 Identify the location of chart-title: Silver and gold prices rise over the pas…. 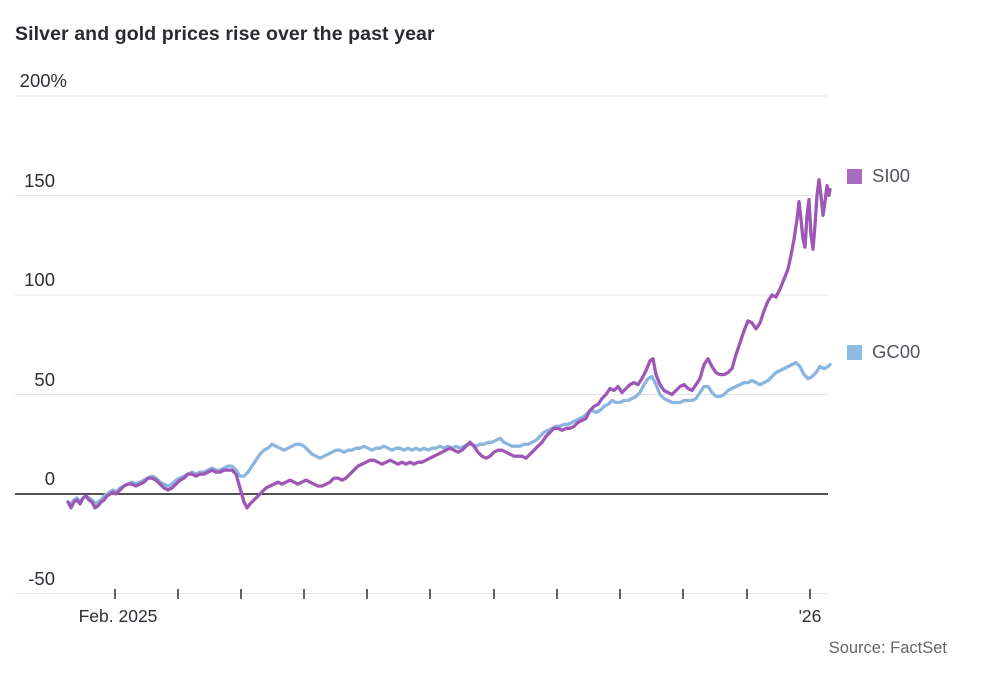
(225, 34).